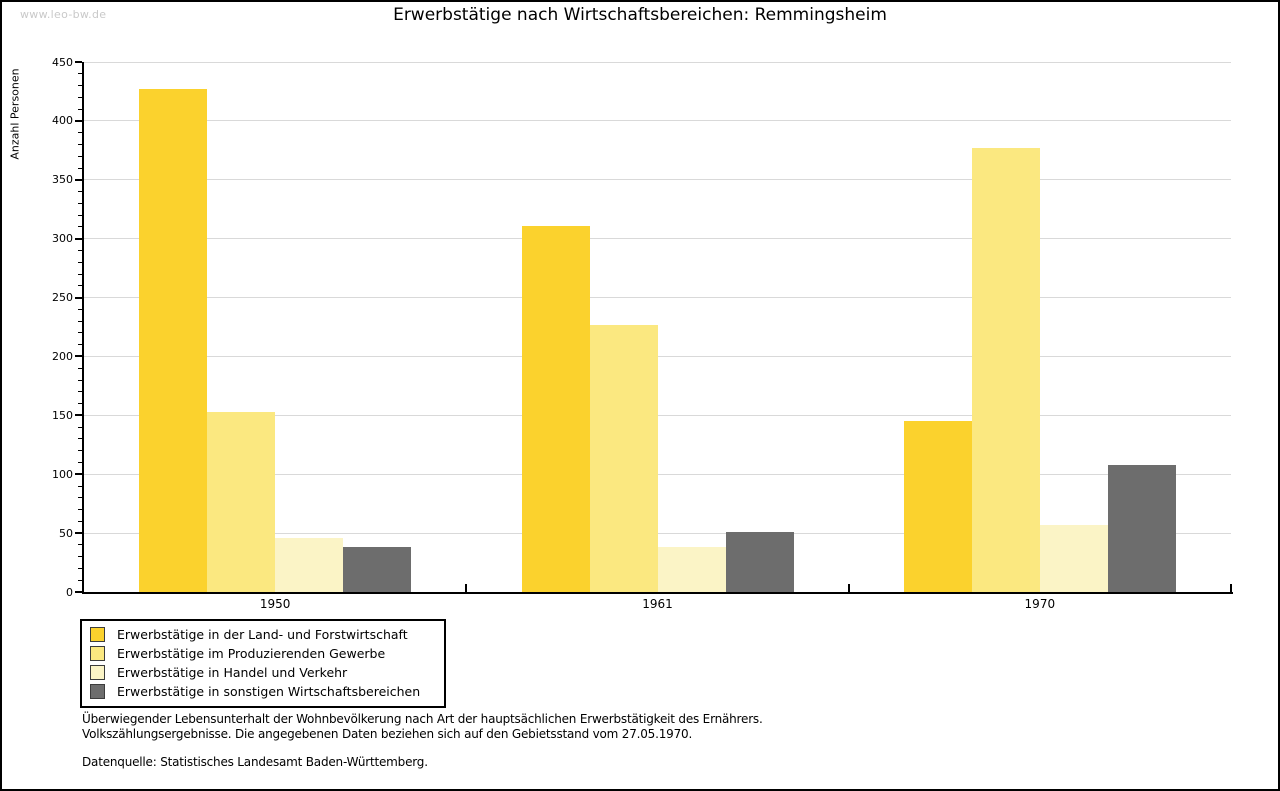 The height and width of the screenshot is (791, 1280). I want to click on bar-1961-series4, so click(759, 561).